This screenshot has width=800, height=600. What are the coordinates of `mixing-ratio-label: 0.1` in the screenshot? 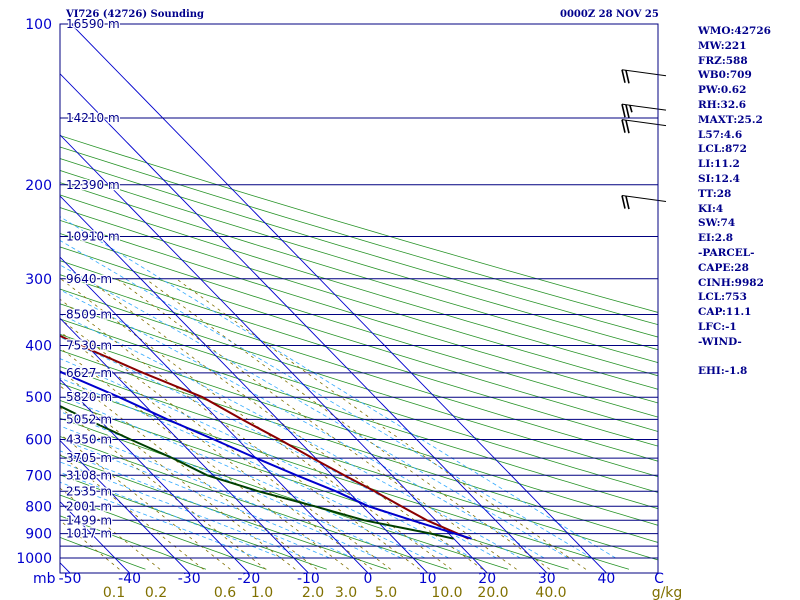 It's located at (114, 592).